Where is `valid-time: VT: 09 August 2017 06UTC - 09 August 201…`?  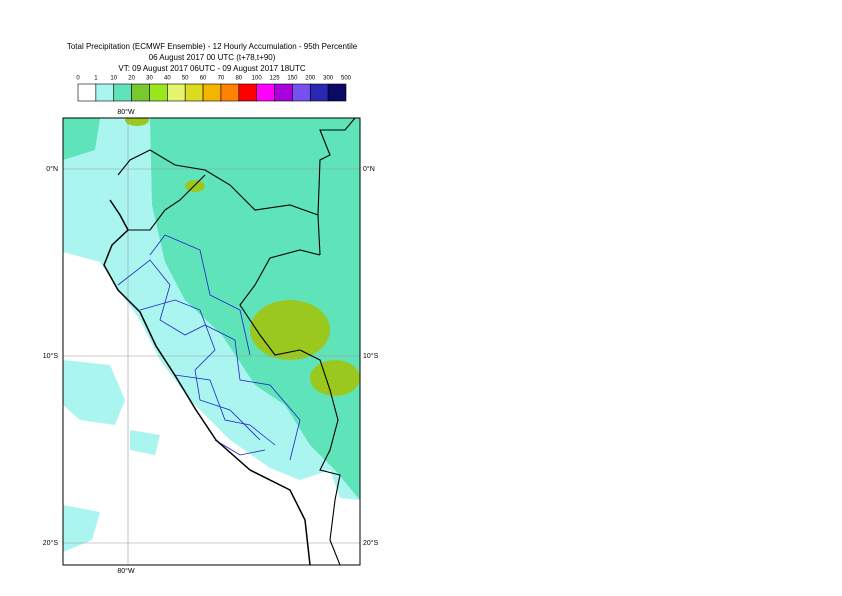 valid-time: VT: 09 August 2017 06UTC - 09 August 201… is located at coordinates (211, 68).